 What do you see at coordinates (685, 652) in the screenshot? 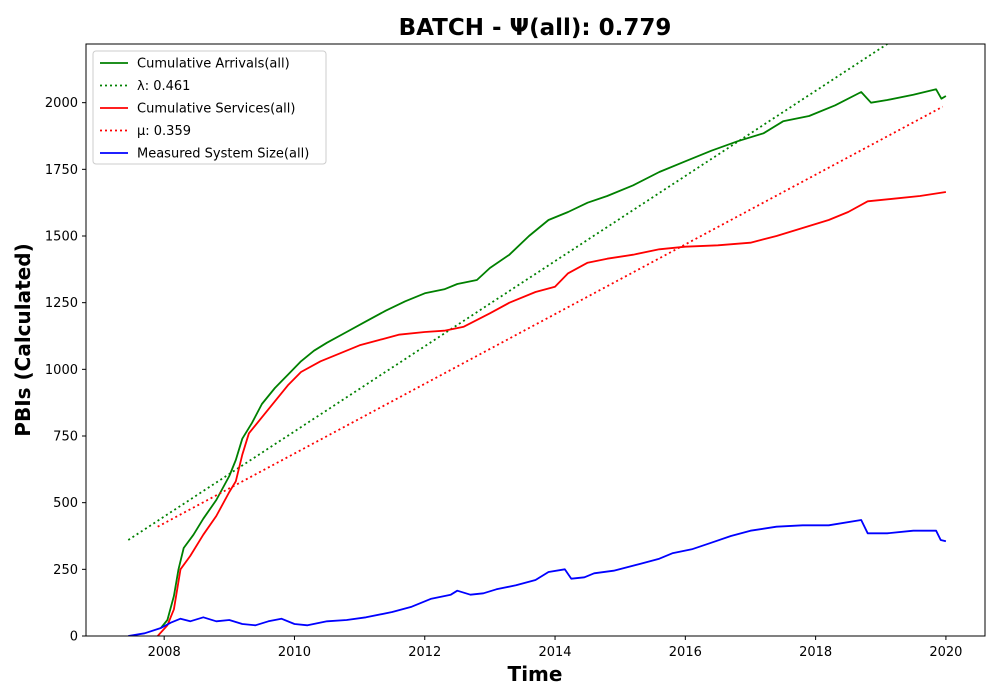
I see `x-tick-label: 2016` at bounding box center [685, 652].